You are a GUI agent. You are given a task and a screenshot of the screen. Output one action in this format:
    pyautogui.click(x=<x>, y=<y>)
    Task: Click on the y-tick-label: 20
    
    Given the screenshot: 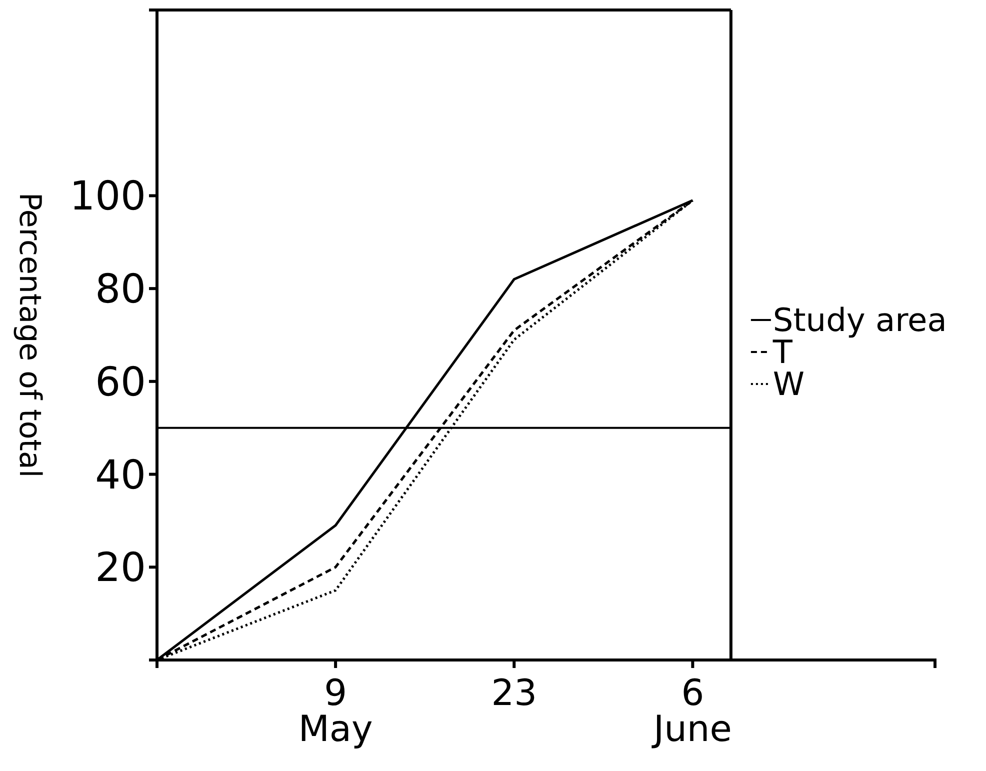 What is the action you would take?
    pyautogui.click(x=120, y=568)
    